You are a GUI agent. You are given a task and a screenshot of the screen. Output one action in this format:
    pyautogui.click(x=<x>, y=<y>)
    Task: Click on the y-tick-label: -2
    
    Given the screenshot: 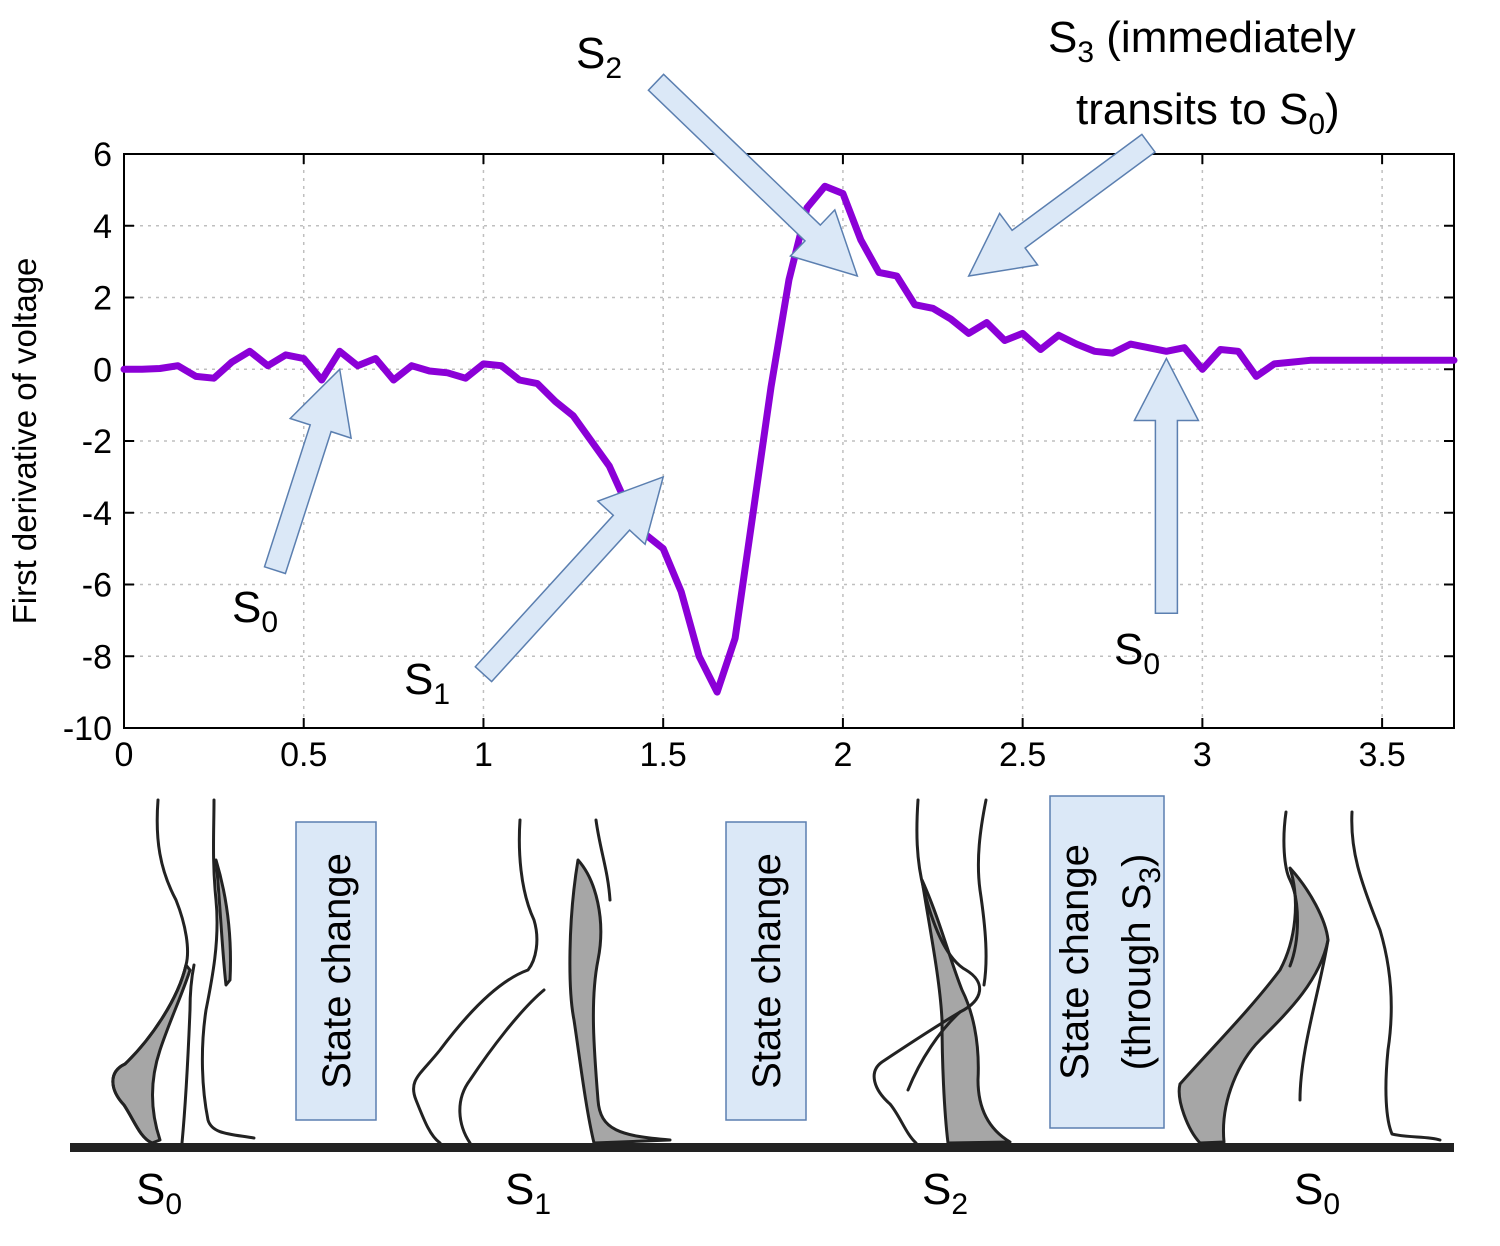 What is the action you would take?
    pyautogui.click(x=97, y=442)
    